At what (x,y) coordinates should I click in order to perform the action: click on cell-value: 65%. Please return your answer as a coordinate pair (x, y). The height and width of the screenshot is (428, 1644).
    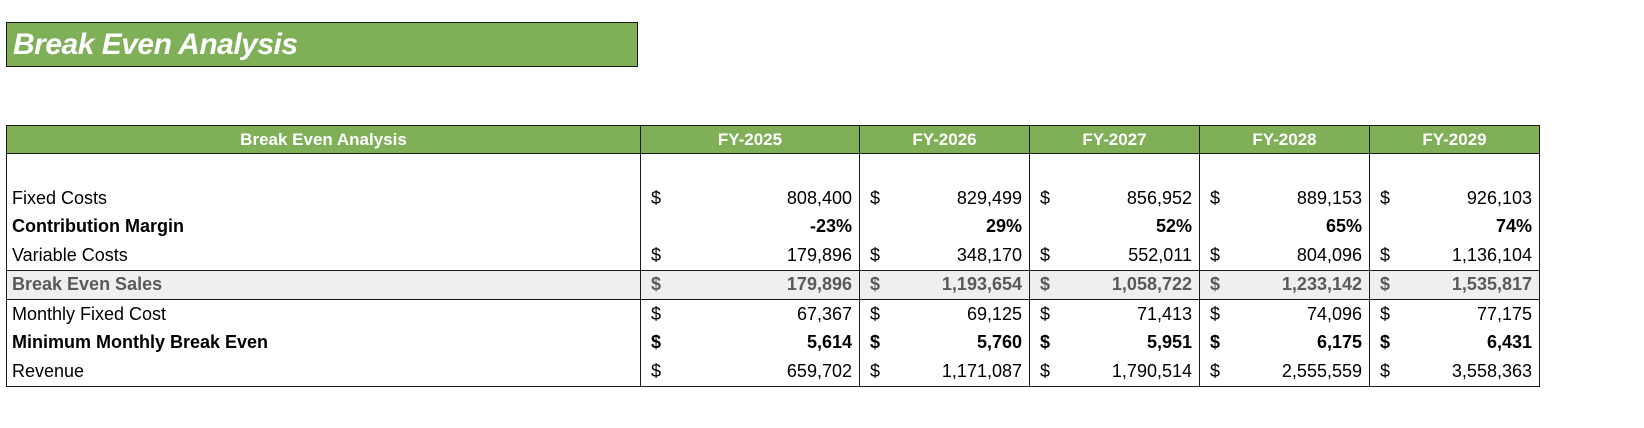
    Looking at the image, I should click on (1343, 226).